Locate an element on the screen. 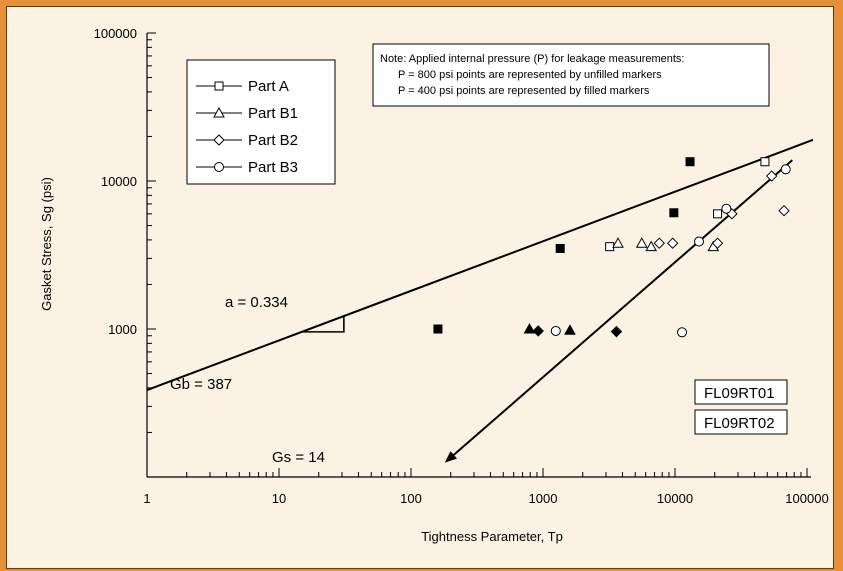  legend-label: Part A is located at coordinates (268, 86).